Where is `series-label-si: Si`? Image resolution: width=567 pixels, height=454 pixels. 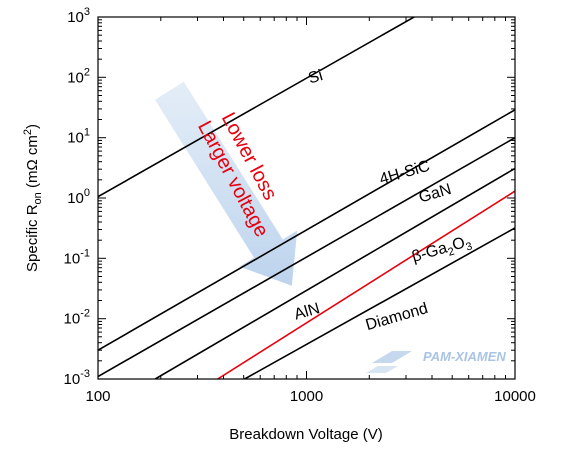
series-label-si: Si is located at coordinates (315, 77).